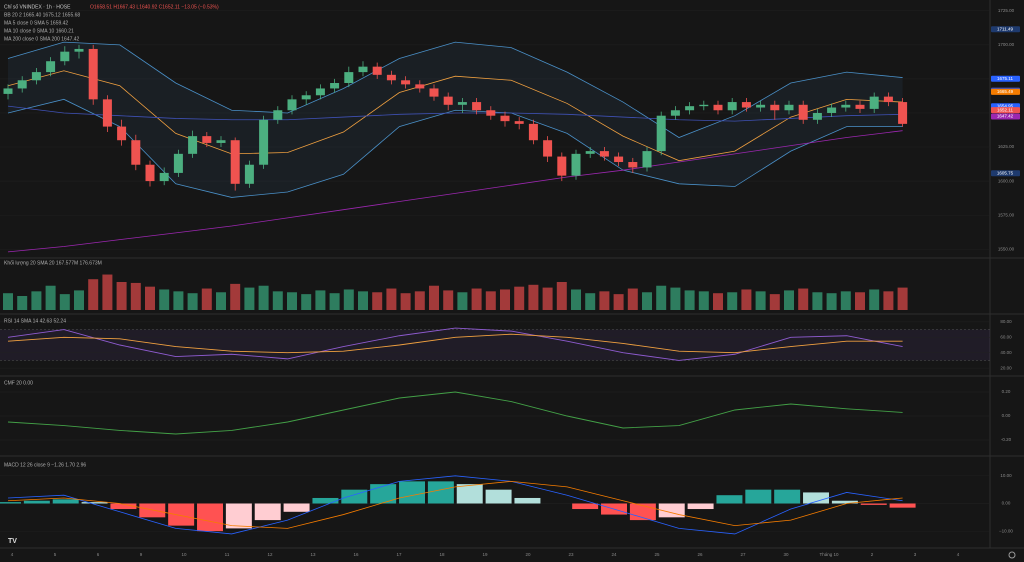 The width and height of the screenshot is (1024, 562). What do you see at coordinates (1005, 28) in the screenshot?
I see `price-tag-label: 1711.49` at bounding box center [1005, 28].